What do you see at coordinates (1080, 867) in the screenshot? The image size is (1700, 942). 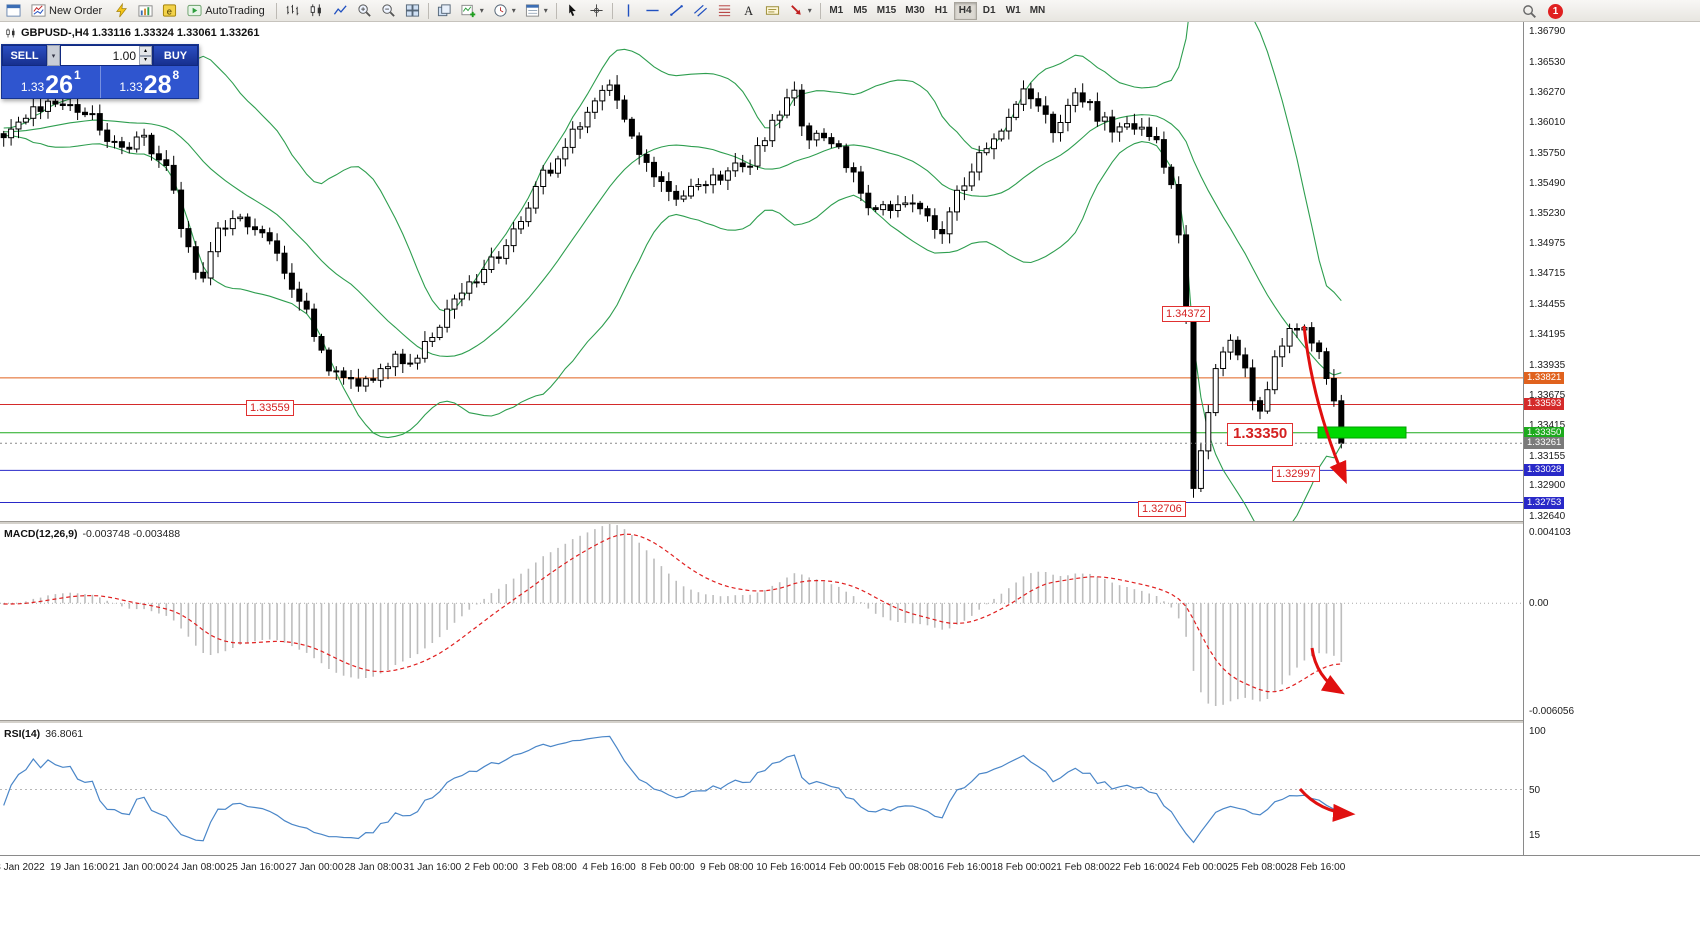 I see `time-axis-label: 21 Feb 08:00` at bounding box center [1080, 867].